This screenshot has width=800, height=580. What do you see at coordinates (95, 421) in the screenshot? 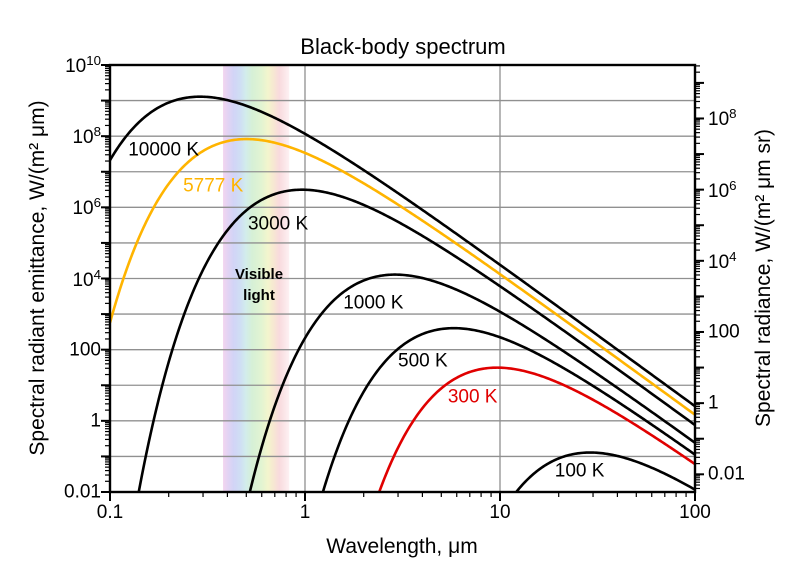
I see `y-left-tick-label: 1` at bounding box center [95, 421].